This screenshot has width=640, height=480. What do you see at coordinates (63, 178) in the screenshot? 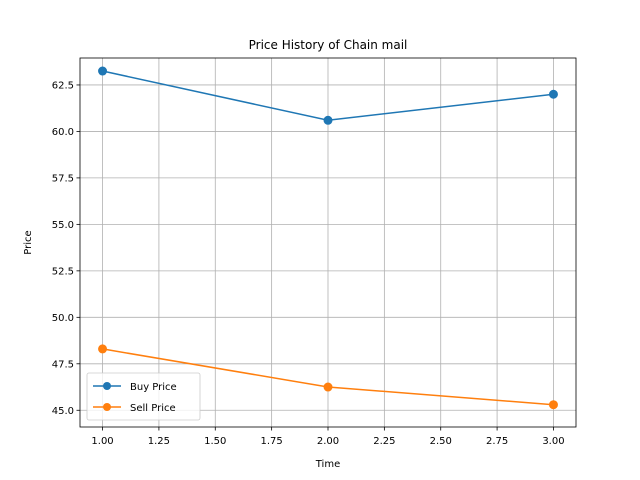
I see `y-tick-label: 57.5` at bounding box center [63, 178].